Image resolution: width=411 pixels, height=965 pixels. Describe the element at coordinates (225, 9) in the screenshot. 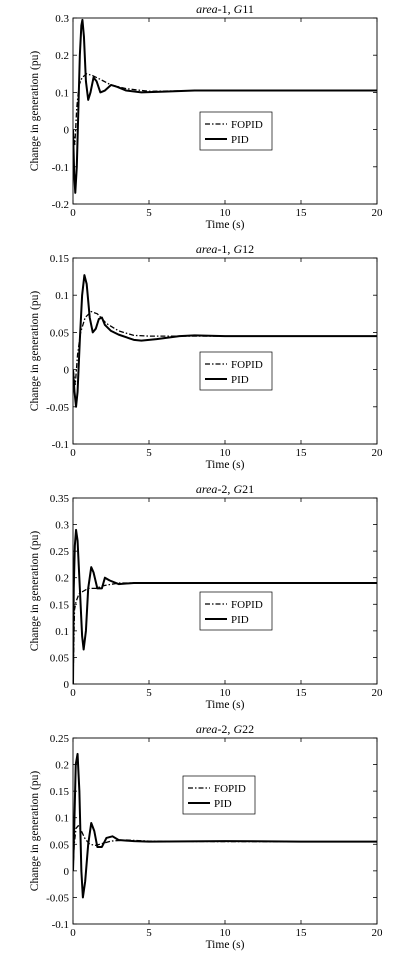

I see `chart-title: area-1, G11` at that location.